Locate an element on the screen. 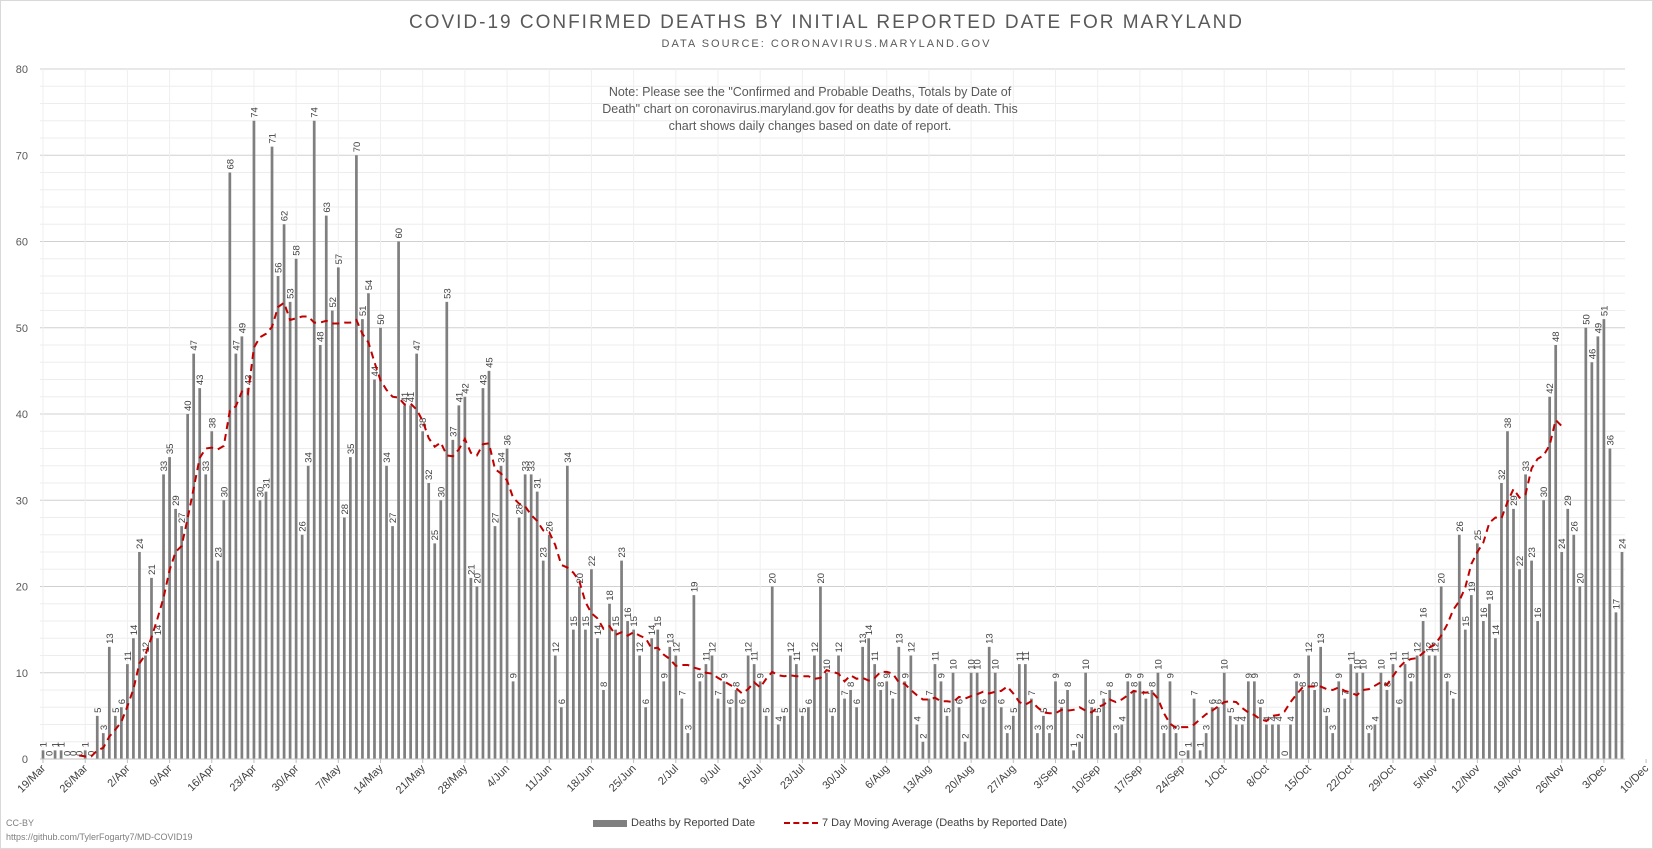  x-tick-label: 26/Nov is located at coordinates (1550, 778).